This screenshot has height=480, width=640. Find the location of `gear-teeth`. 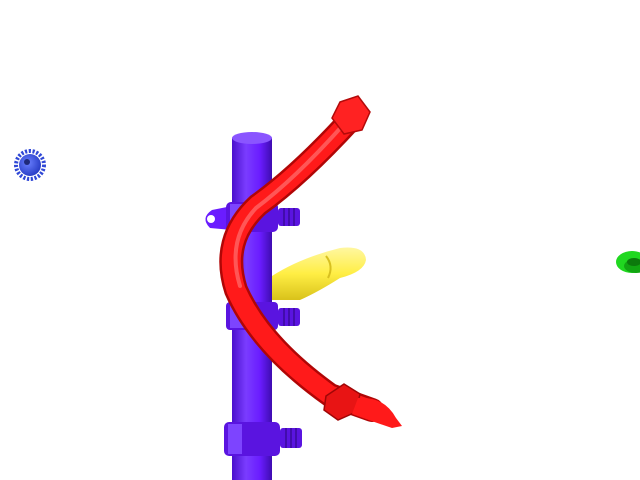

gear-teeth is located at coordinates (30, 165).